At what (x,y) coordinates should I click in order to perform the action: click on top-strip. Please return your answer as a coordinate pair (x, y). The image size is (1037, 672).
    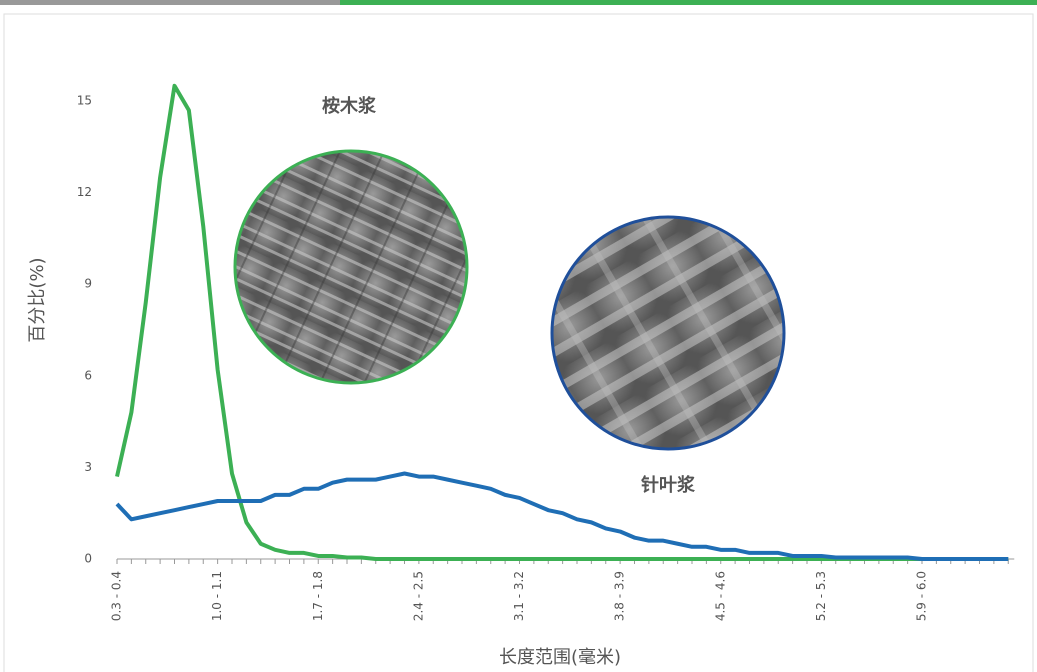
    Looking at the image, I should click on (170, 2).